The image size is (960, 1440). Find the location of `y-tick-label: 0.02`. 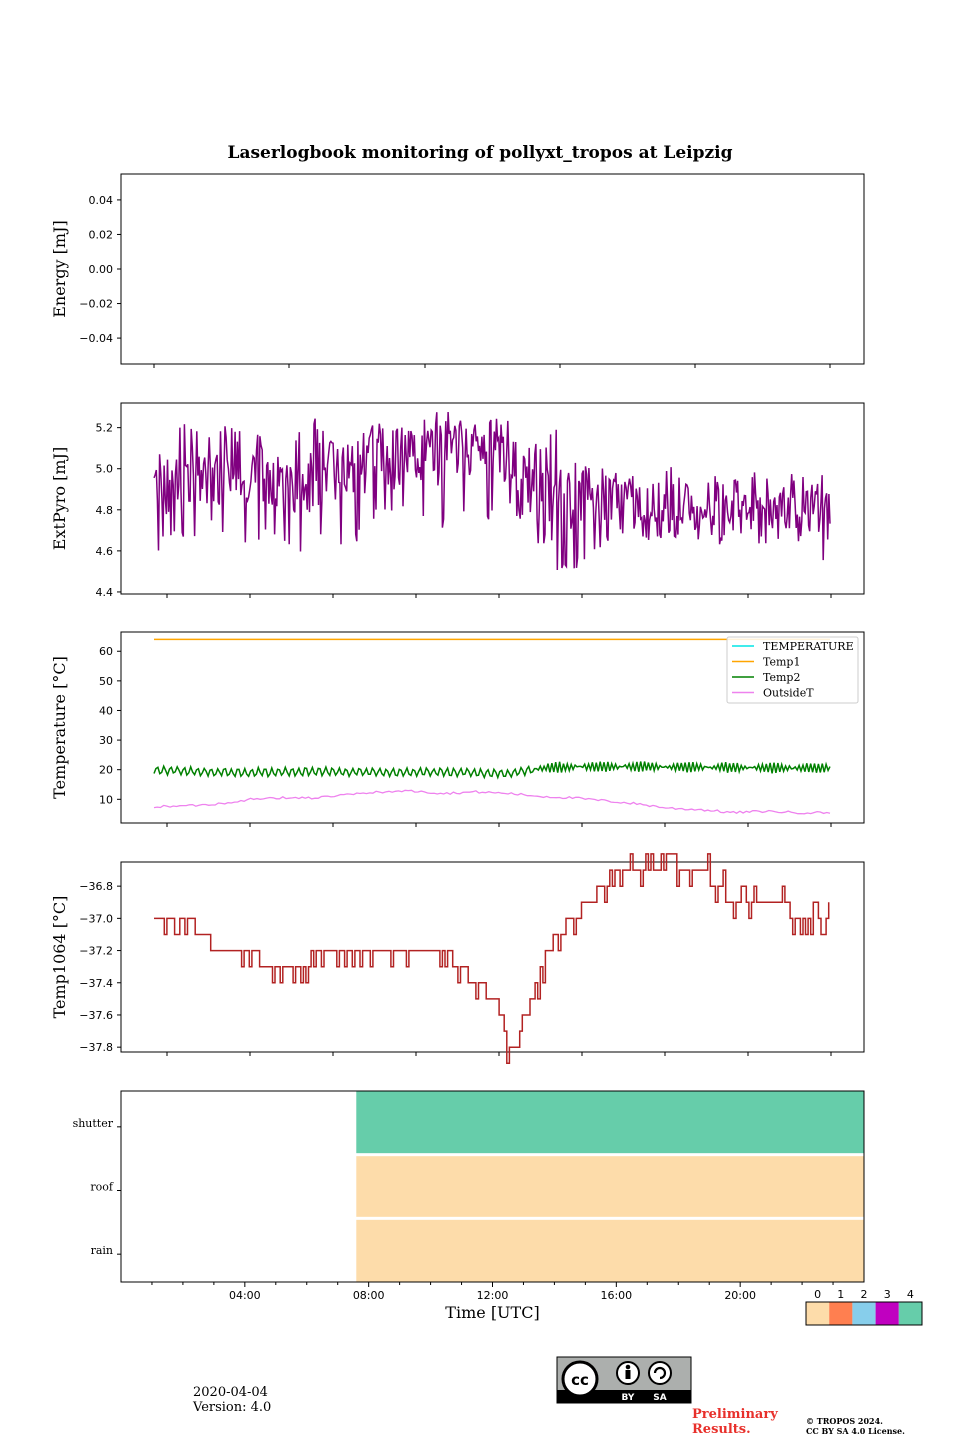

y-tick-label: 0.02 is located at coordinates (101, 234).